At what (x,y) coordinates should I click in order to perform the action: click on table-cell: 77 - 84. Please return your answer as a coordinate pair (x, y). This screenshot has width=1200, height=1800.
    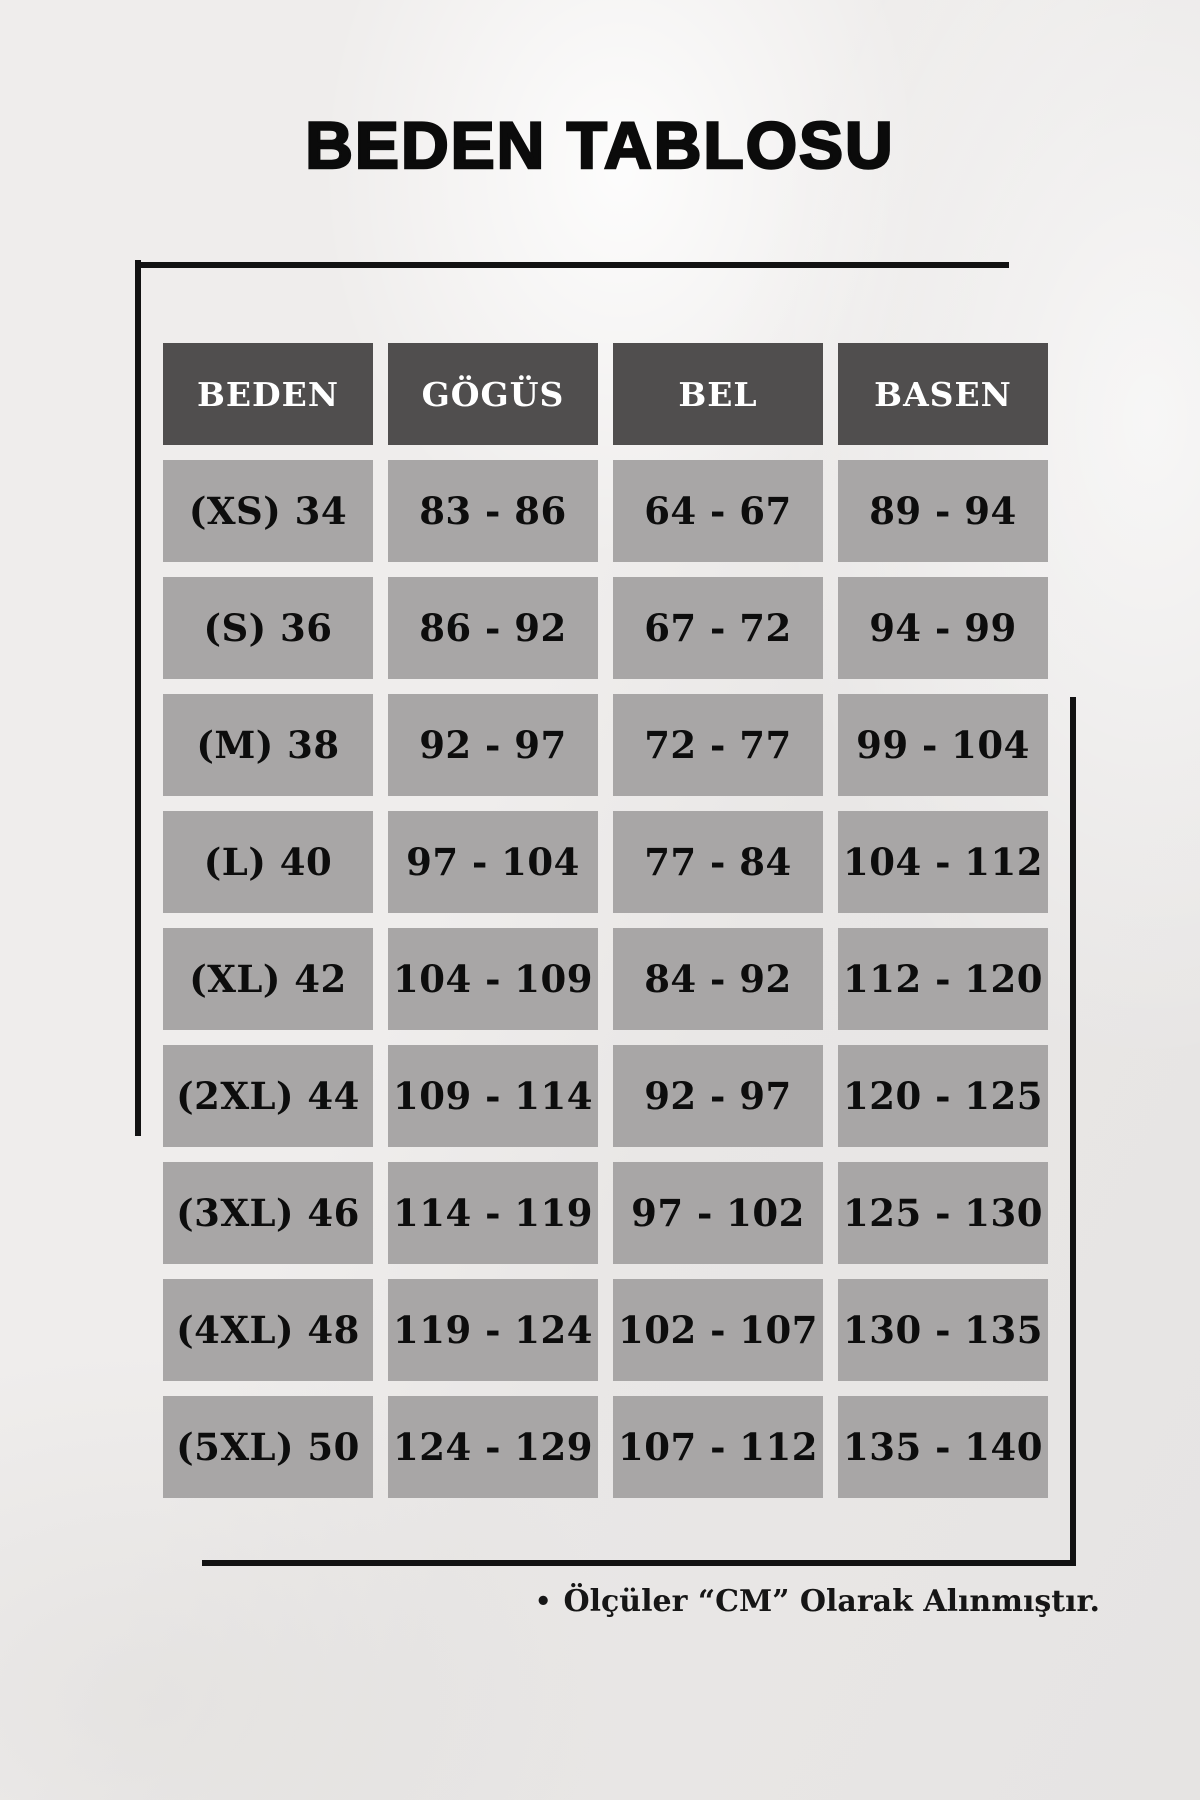
    Looking at the image, I should click on (718, 862).